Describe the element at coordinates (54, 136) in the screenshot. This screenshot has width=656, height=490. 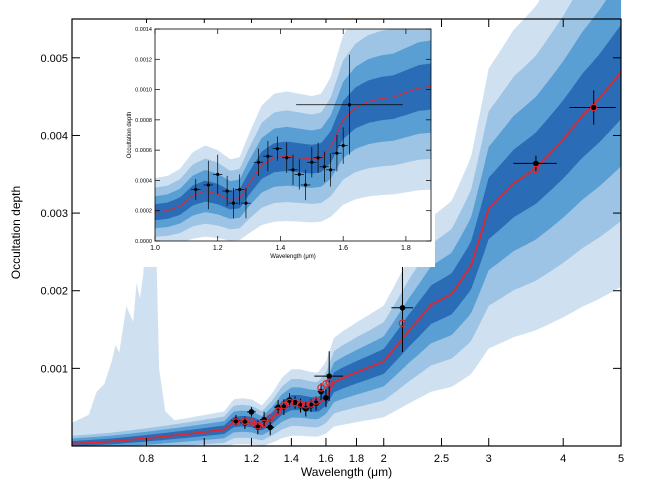
I see `y-tick-label: 0.004` at that location.